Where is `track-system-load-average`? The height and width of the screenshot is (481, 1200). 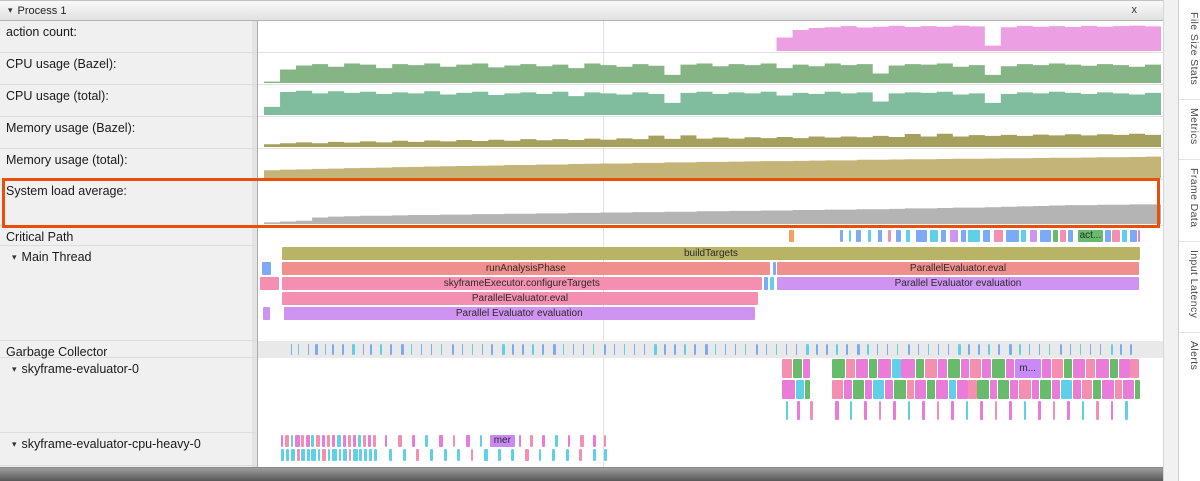 track-system-load-average is located at coordinates (710, 203).